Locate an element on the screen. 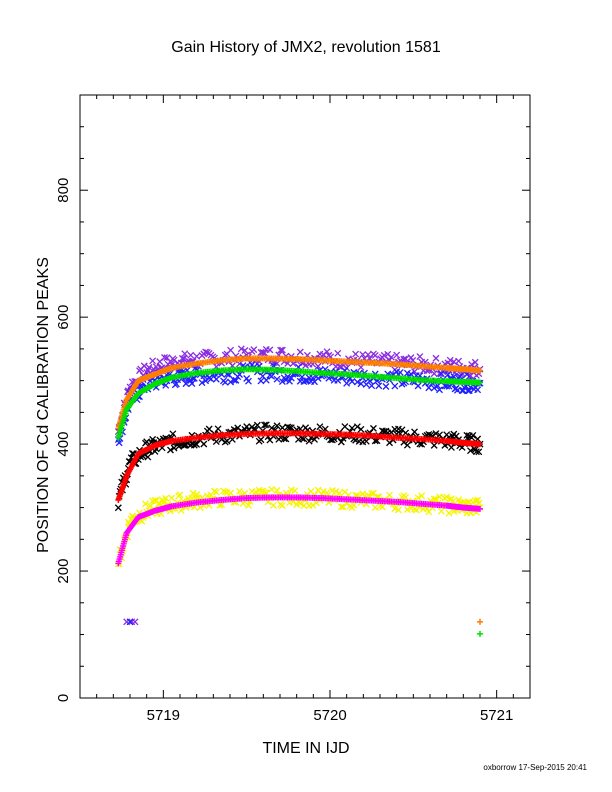  y-tick-label: 600 is located at coordinates (63, 317).